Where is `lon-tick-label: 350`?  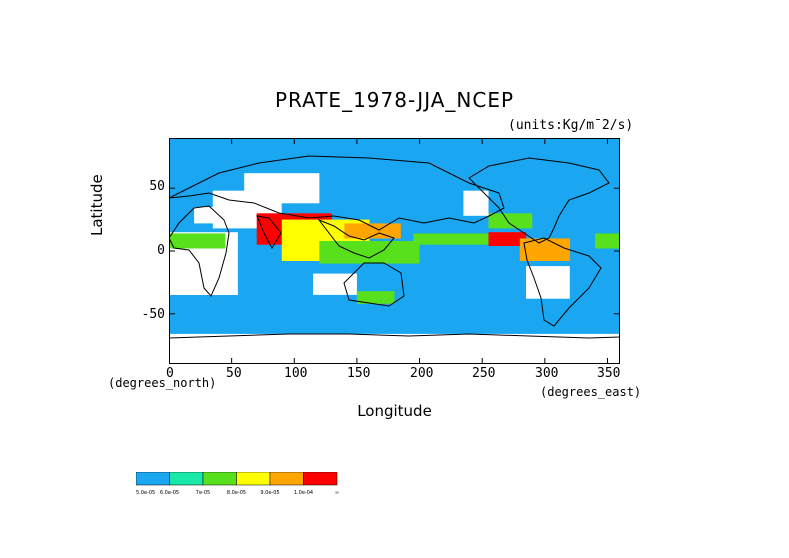 lon-tick-label: 350 is located at coordinates (609, 373).